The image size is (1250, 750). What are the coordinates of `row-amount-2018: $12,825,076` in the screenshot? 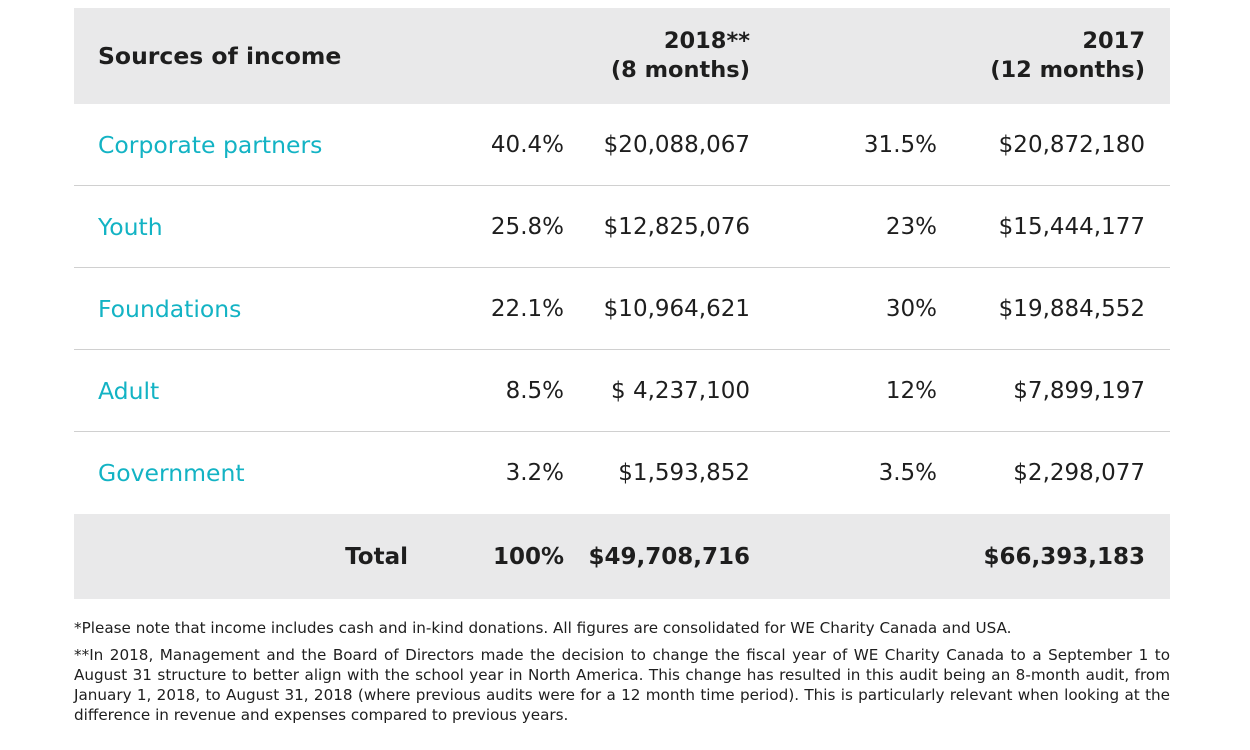 It's located at (676, 226).